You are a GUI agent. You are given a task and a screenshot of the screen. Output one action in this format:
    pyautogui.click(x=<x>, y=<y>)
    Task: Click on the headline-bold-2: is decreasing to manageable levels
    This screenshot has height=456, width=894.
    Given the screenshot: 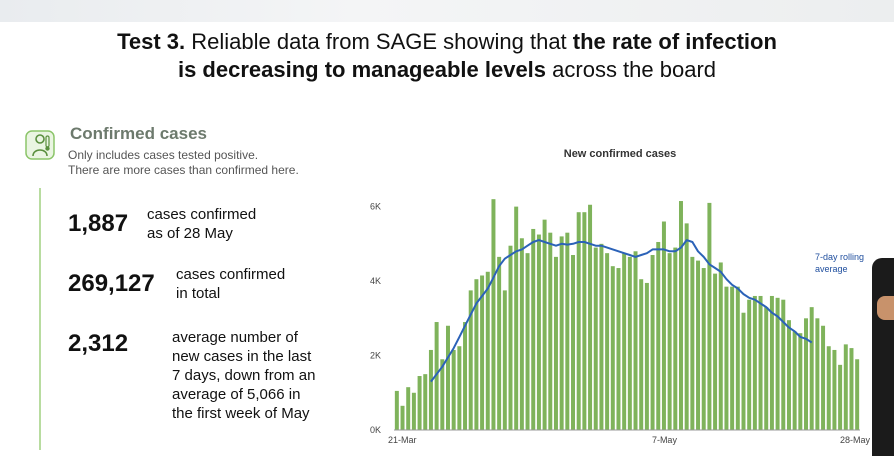 What is the action you would take?
    pyautogui.click(x=362, y=69)
    